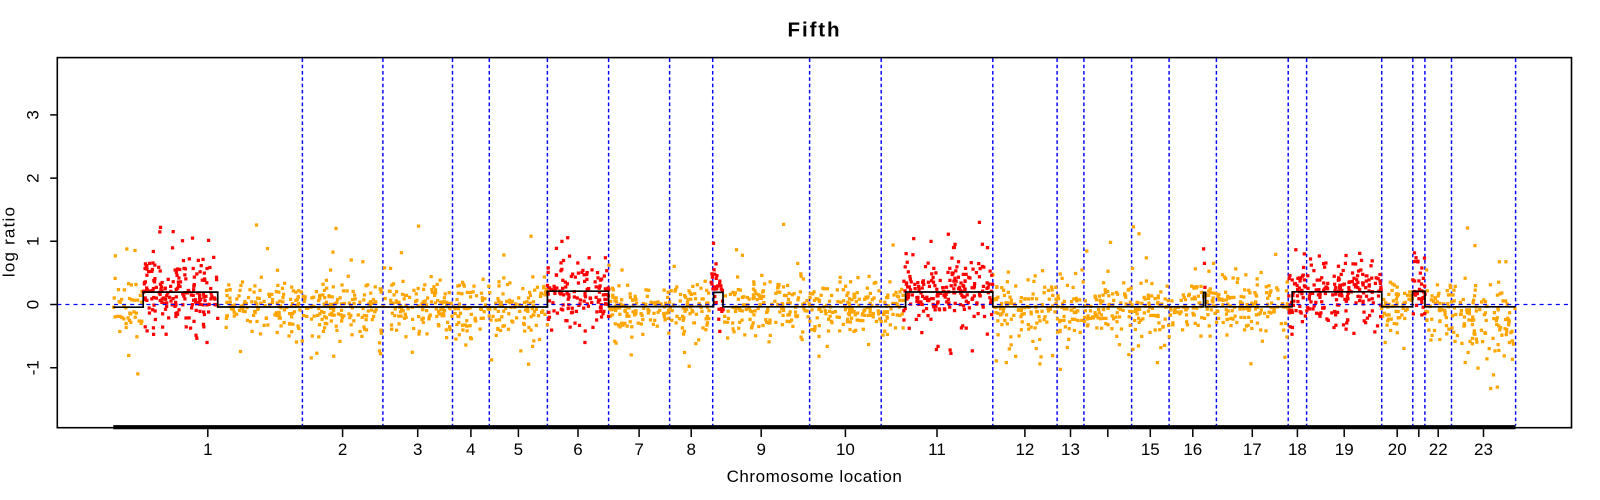 The width and height of the screenshot is (1600, 500). I want to click on svg-text: -1, so click(32, 367).